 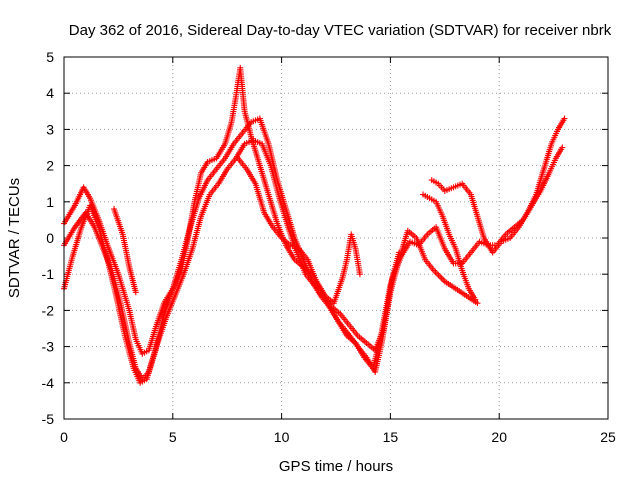 I want to click on y-tick-label: -4, so click(x=48, y=383).